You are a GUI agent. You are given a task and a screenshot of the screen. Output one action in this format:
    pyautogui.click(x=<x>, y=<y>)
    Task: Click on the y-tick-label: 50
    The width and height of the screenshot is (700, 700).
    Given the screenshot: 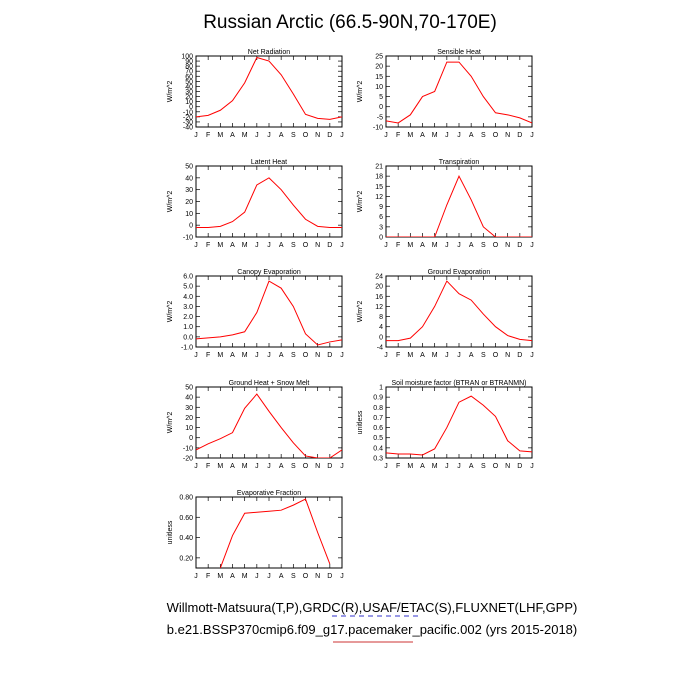 What is the action you would take?
    pyautogui.click(x=189, y=82)
    